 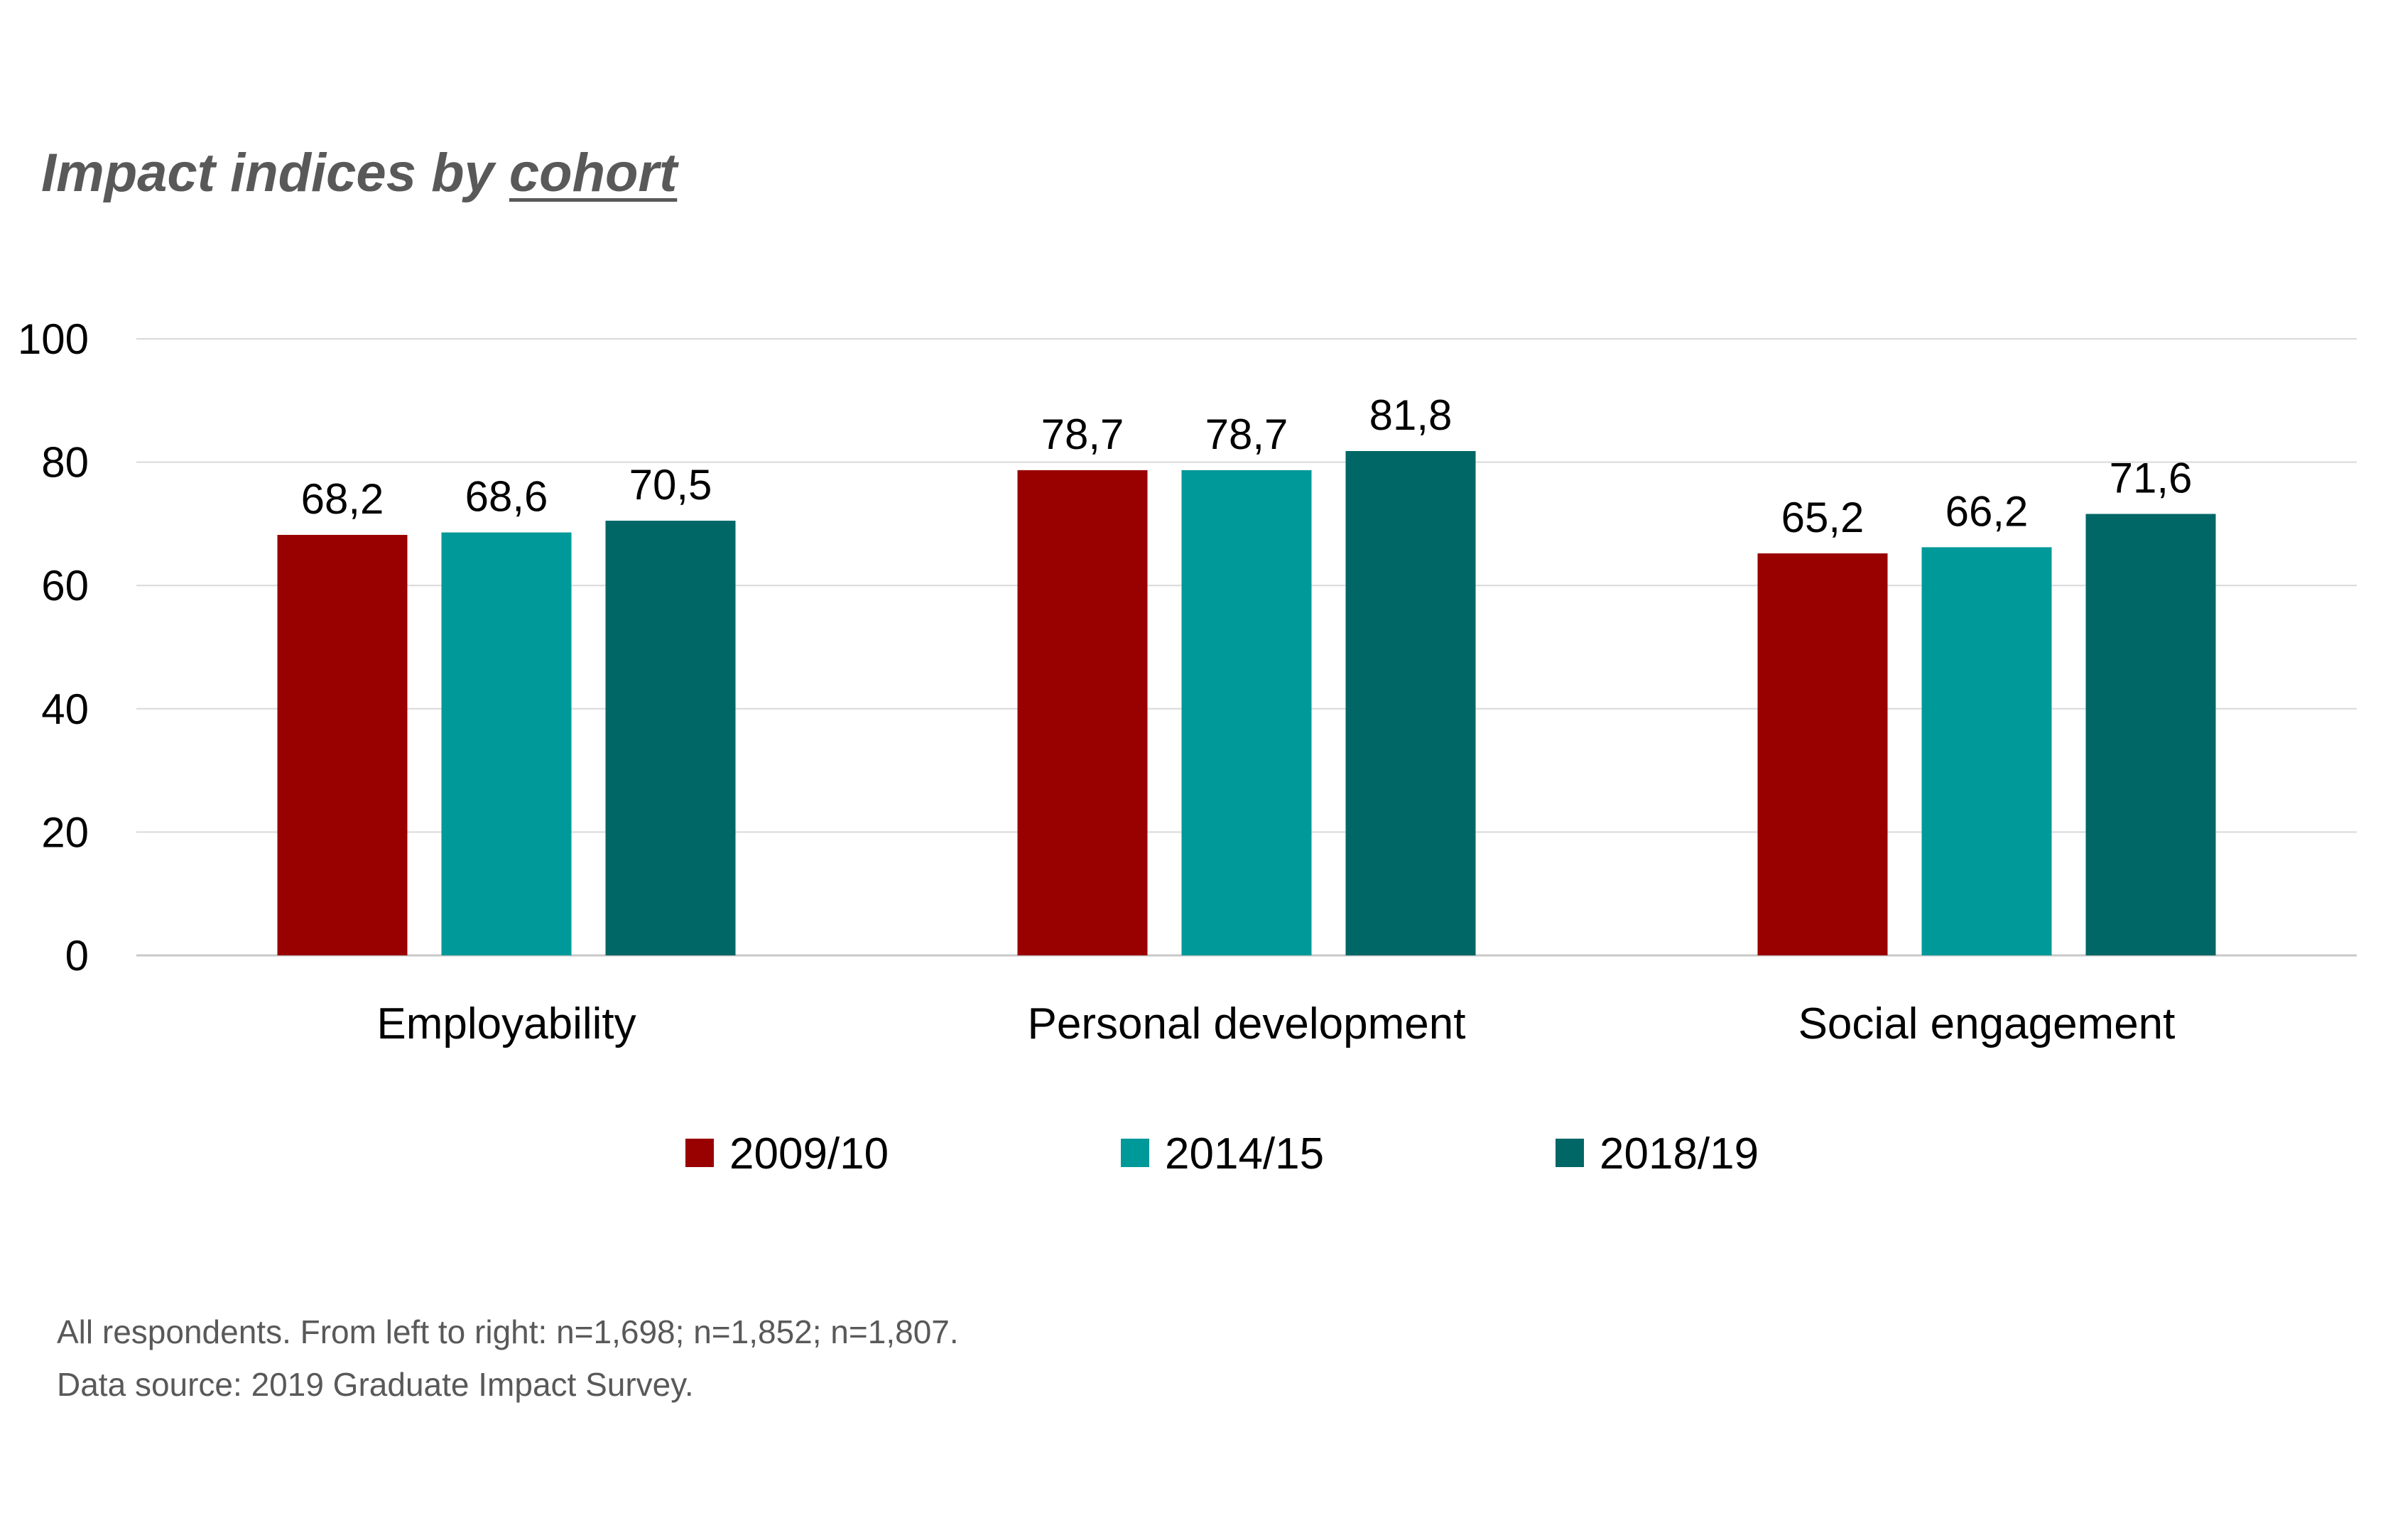 I want to click on chart-title: Impact indices by cohort, so click(x=359, y=173).